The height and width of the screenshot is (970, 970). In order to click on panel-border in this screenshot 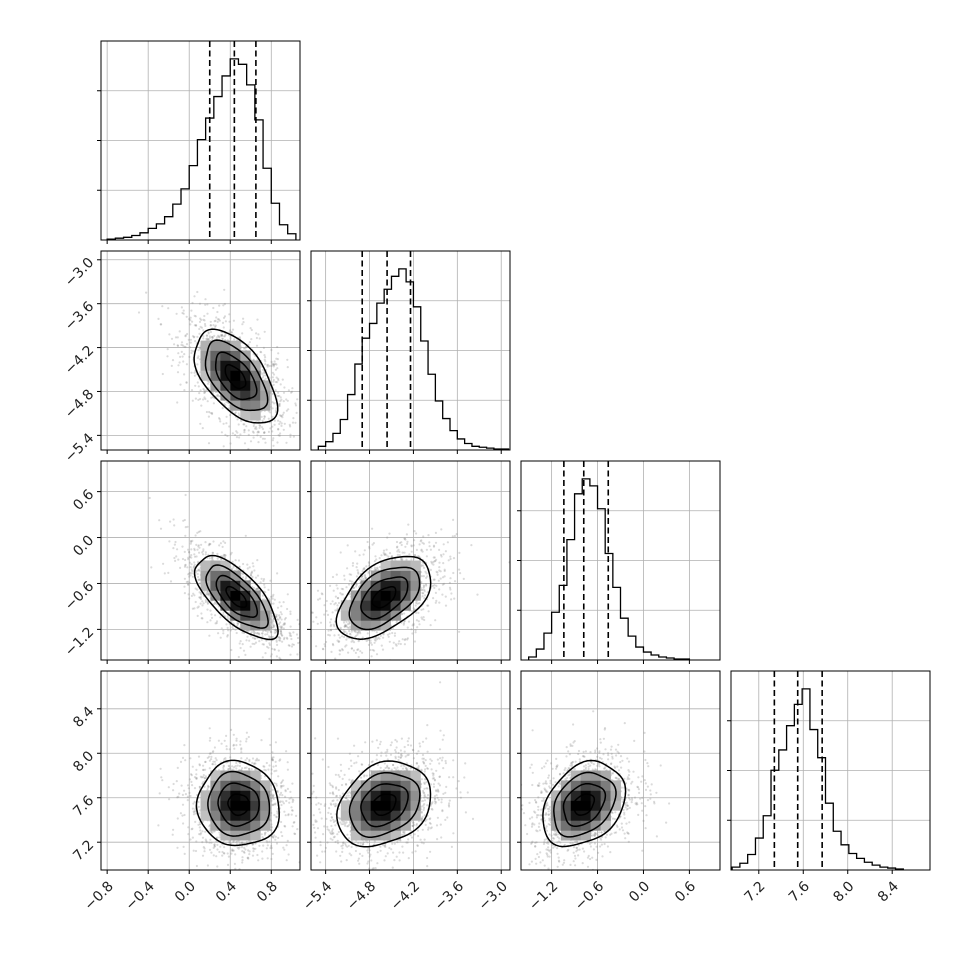, I will do `click(410, 350)`.